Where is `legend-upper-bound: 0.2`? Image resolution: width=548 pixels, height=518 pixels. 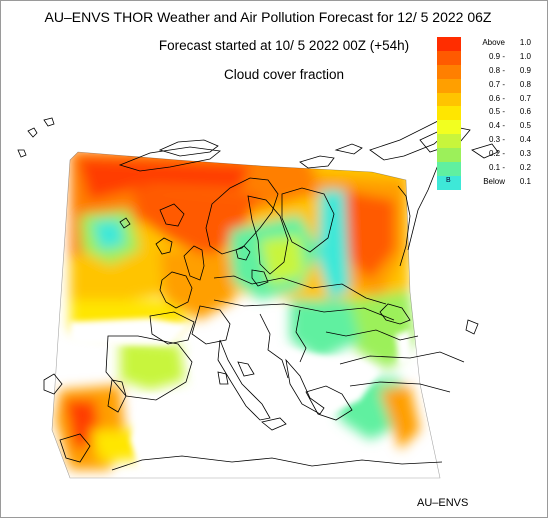
legend-upper-bound: 0.2 is located at coordinates (525, 168).